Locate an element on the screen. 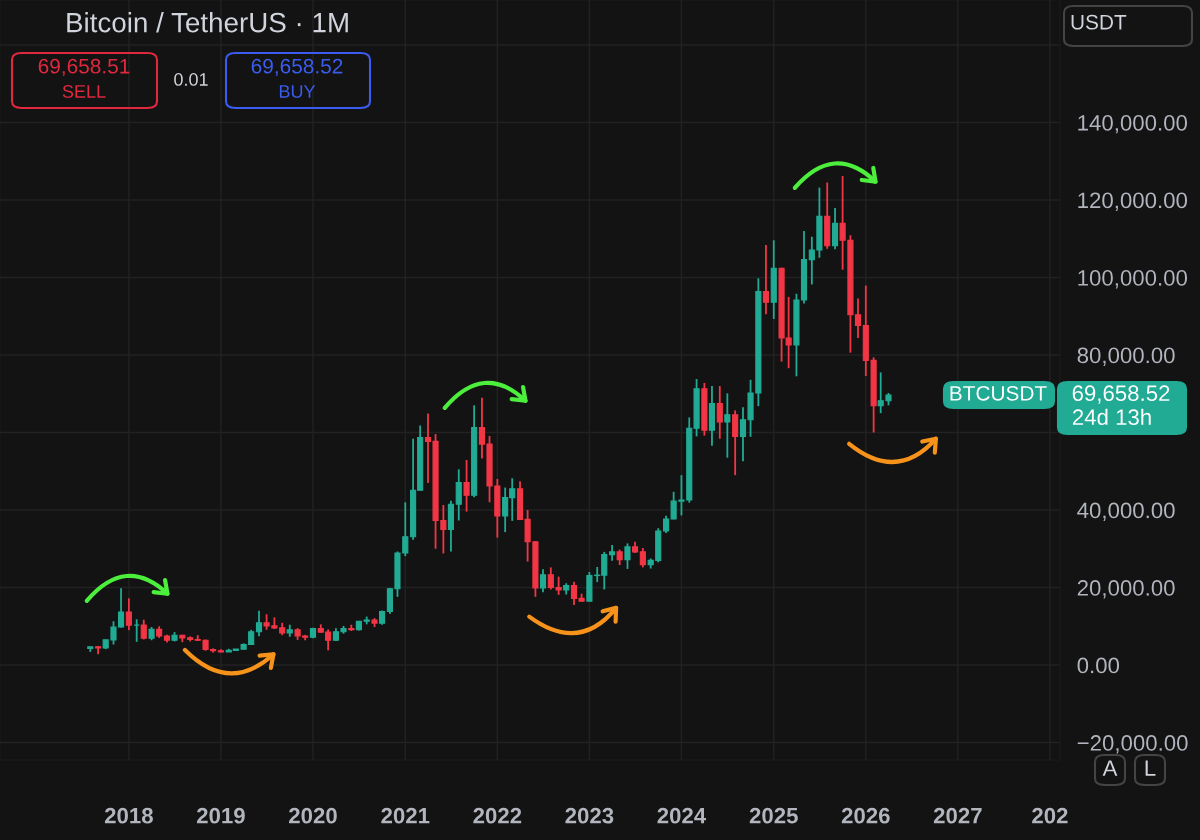  text: L is located at coordinates (1150, 768).